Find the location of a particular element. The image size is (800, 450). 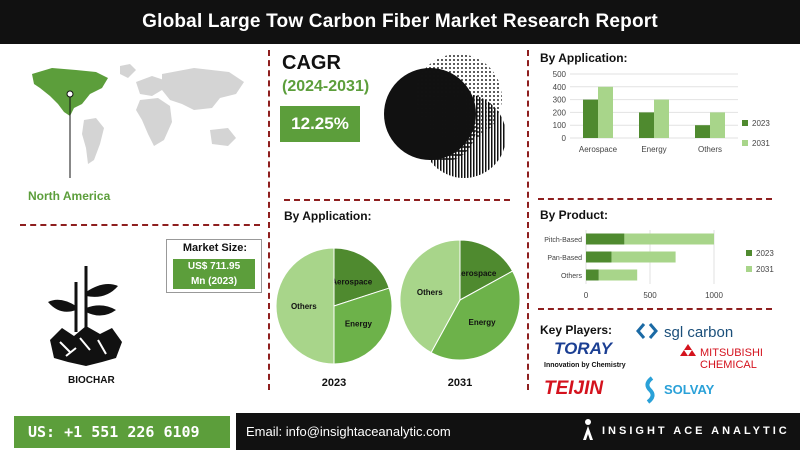

footer-phone: US: +1 551 226 6109 is located at coordinates (122, 432).